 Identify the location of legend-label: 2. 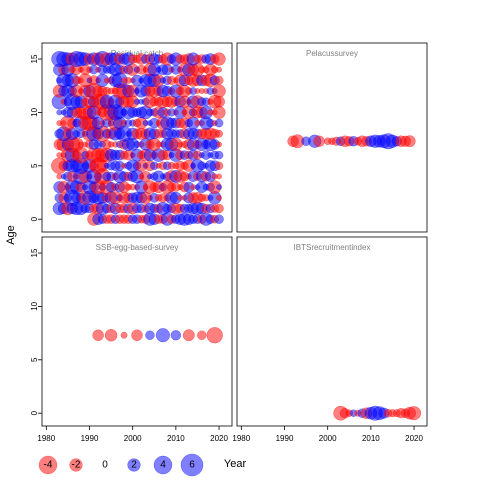
(134, 465).